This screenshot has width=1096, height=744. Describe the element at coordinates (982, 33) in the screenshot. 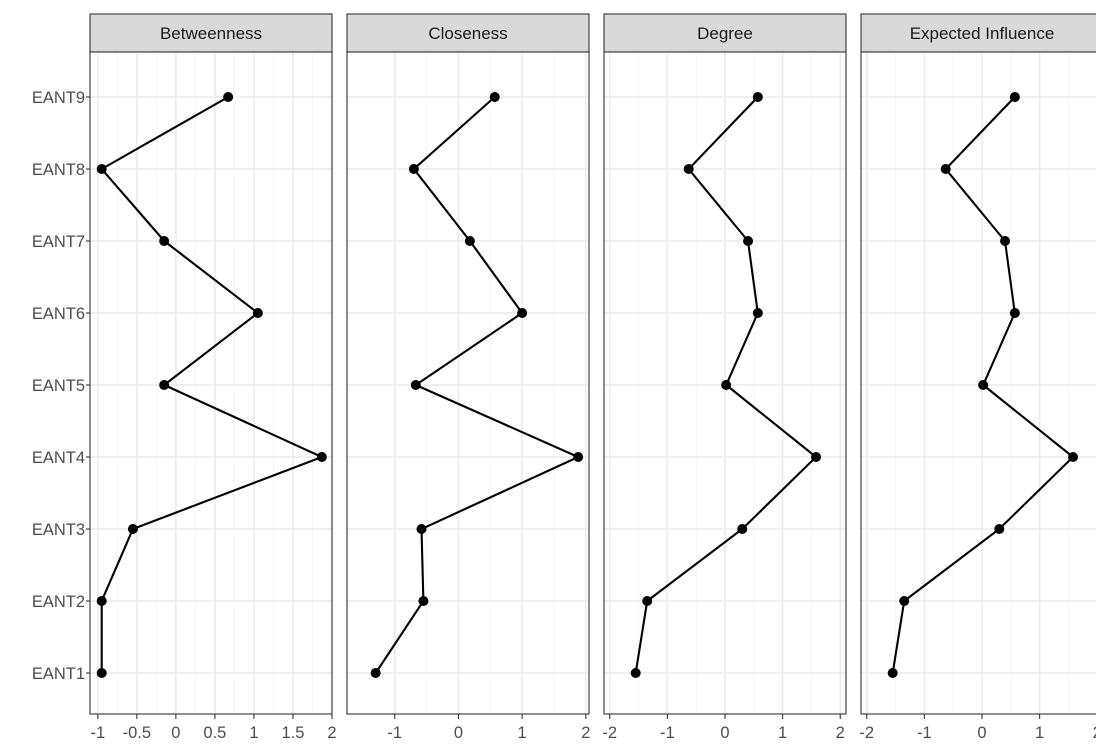

I see `facet-title: Expected Influence` at that location.